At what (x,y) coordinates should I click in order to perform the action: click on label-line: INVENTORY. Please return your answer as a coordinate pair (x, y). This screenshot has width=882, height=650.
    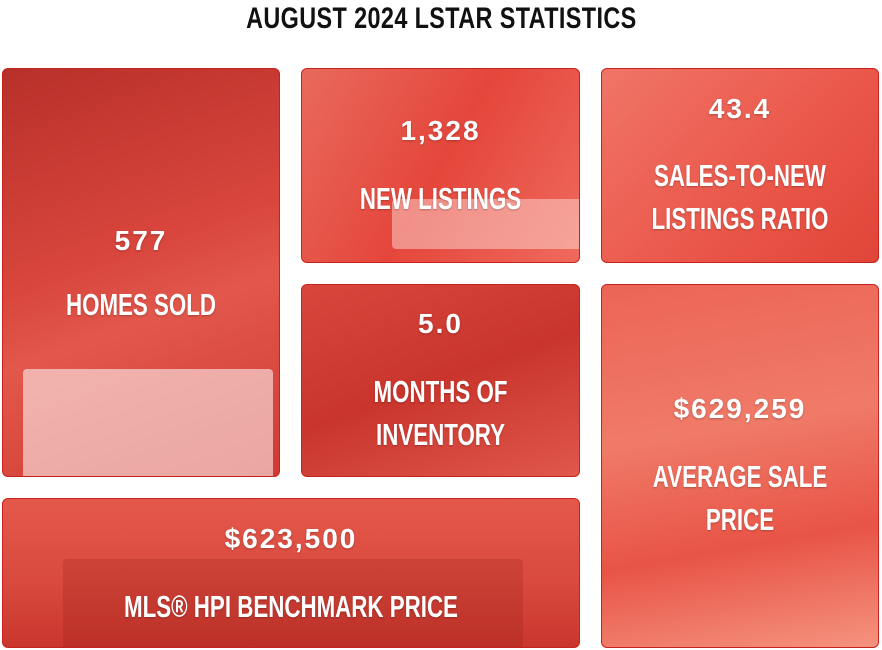
    Looking at the image, I should click on (440, 434).